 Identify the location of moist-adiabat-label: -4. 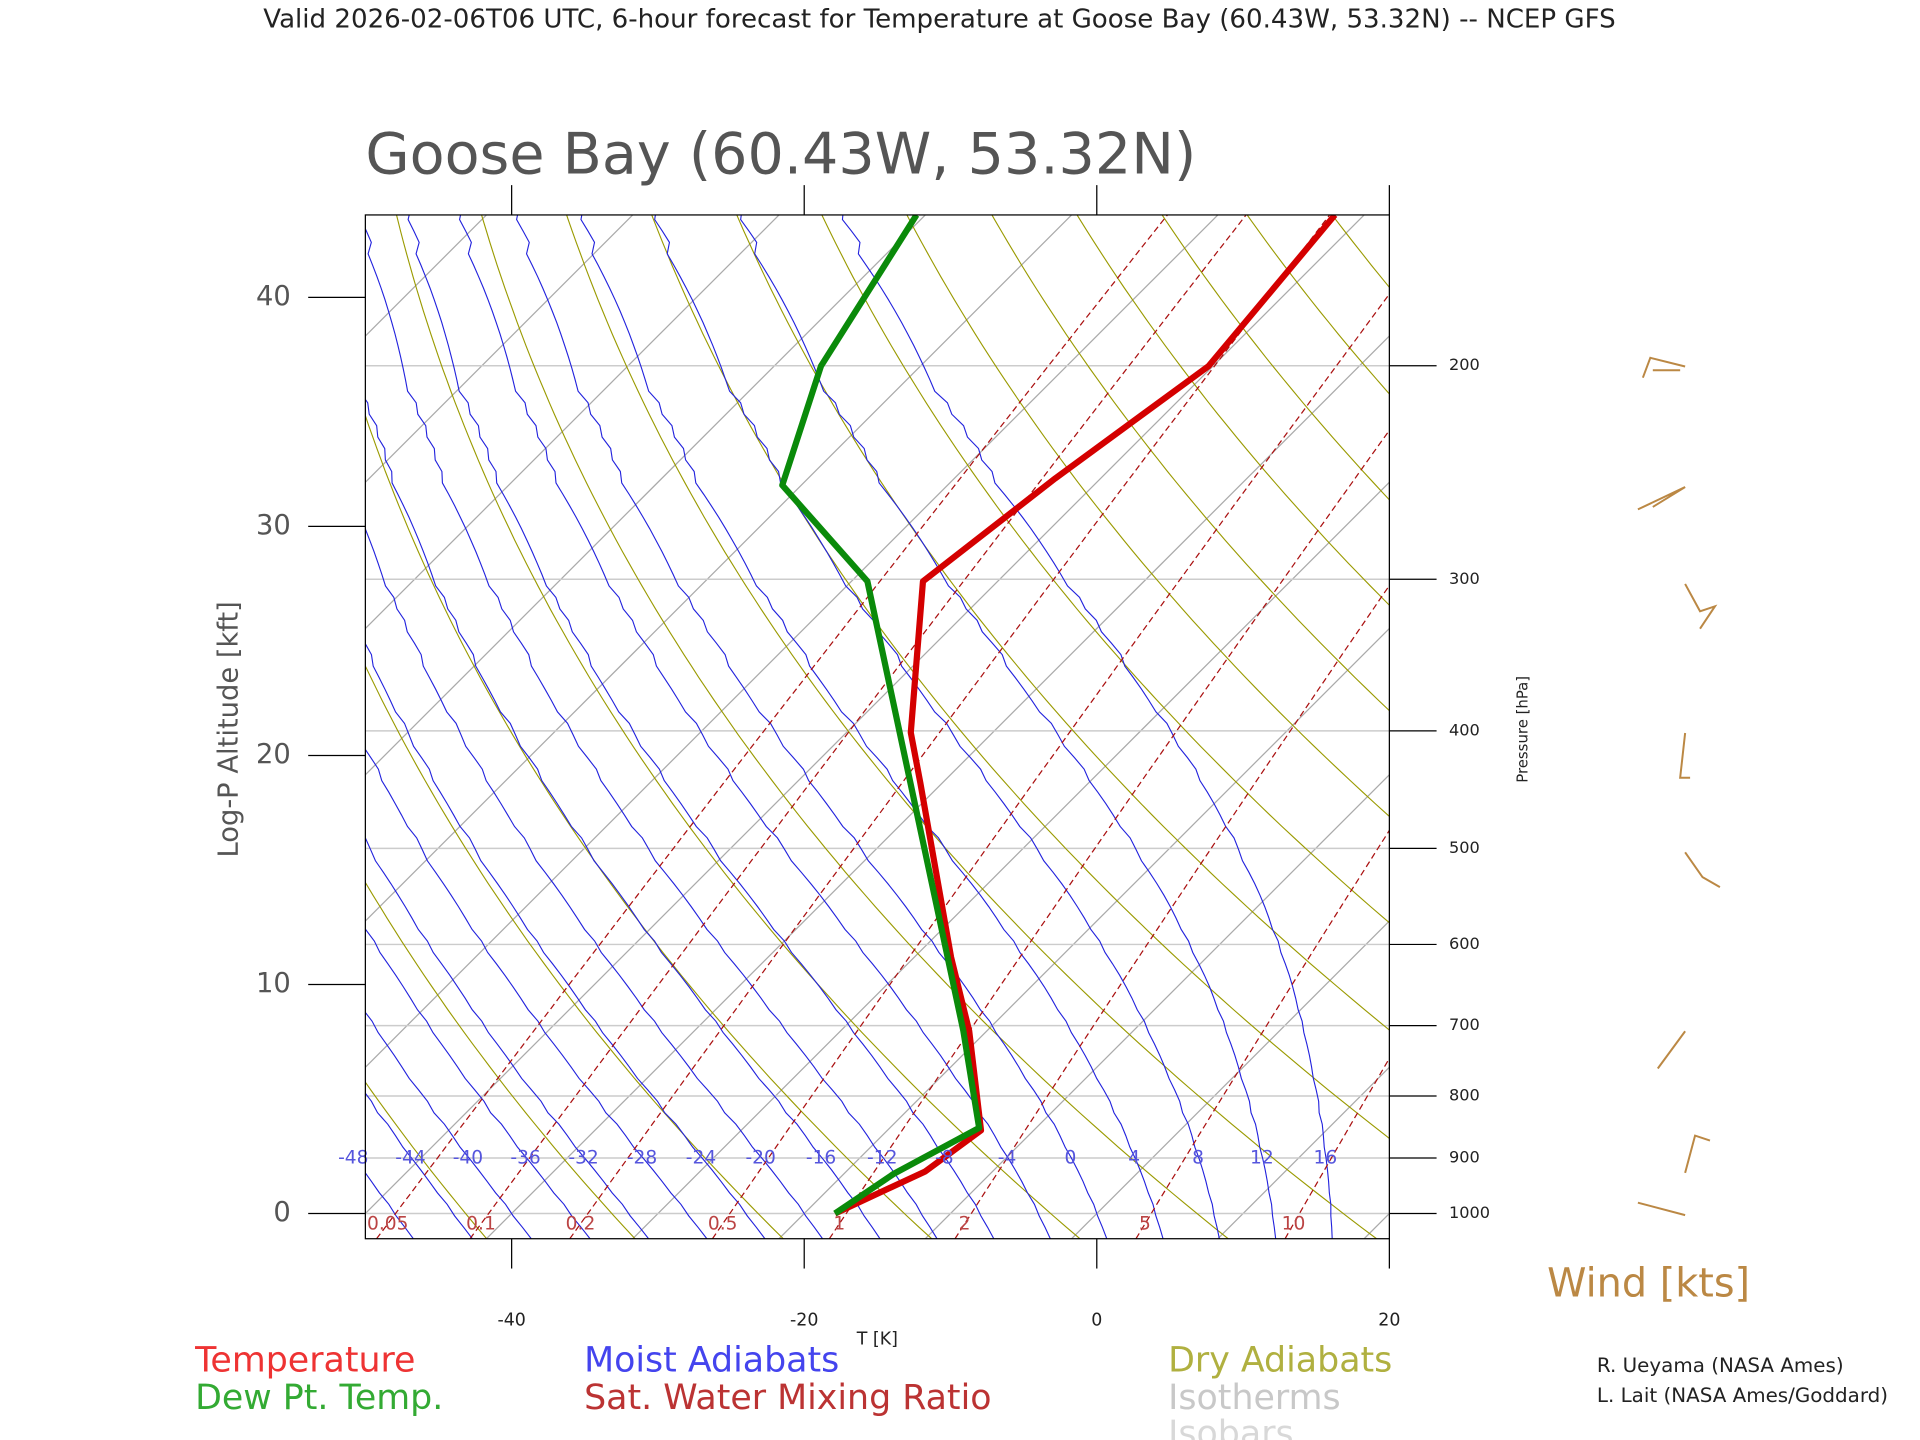
(1007, 1158).